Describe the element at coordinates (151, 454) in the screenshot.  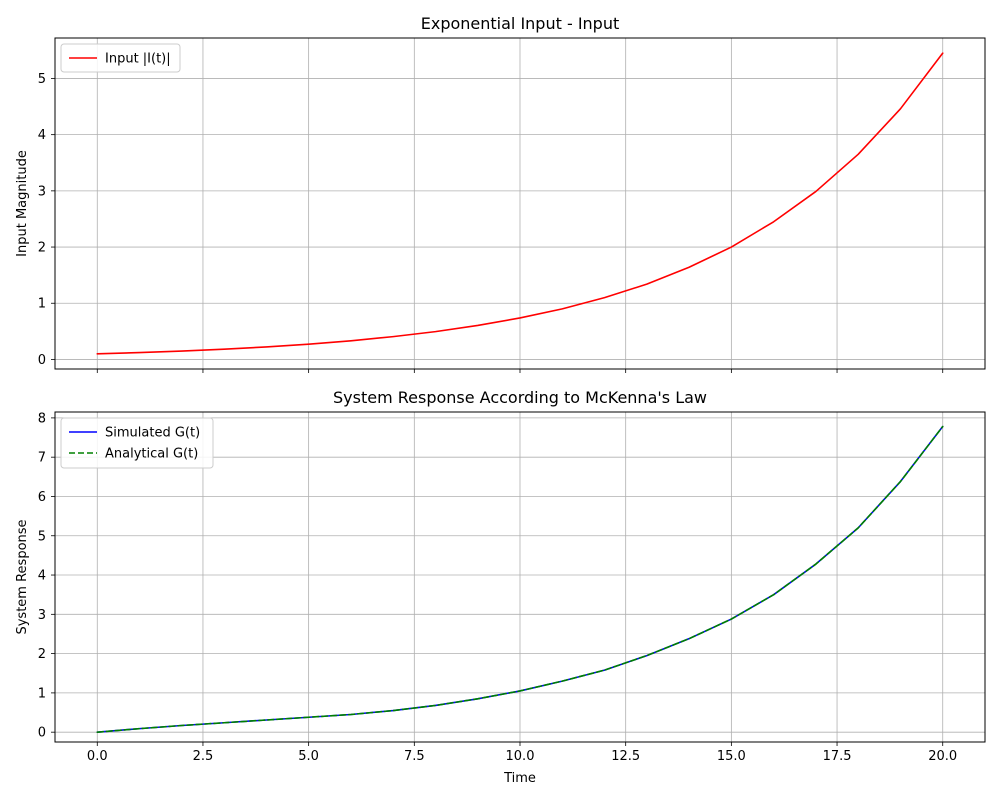
I see `legend-label: Analytical G(t)` at that location.